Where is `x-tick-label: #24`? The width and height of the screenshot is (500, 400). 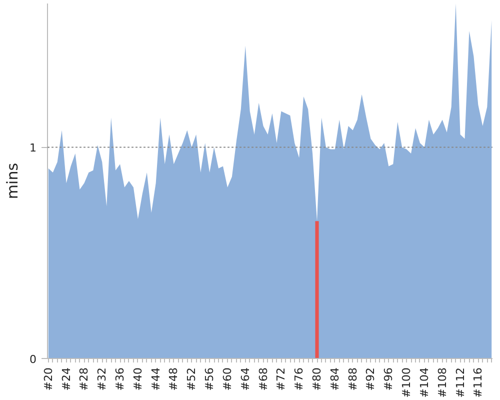
x-tick-label: #24 is located at coordinates (66, 379).